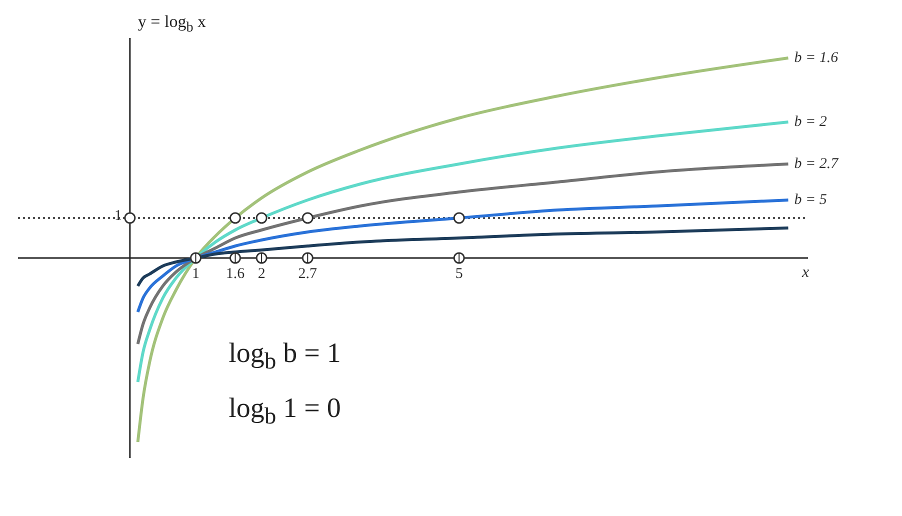  What do you see at coordinates (284, 412) in the screenshot?
I see `annotation: log$_{b}$ 1 = 0` at bounding box center [284, 412].